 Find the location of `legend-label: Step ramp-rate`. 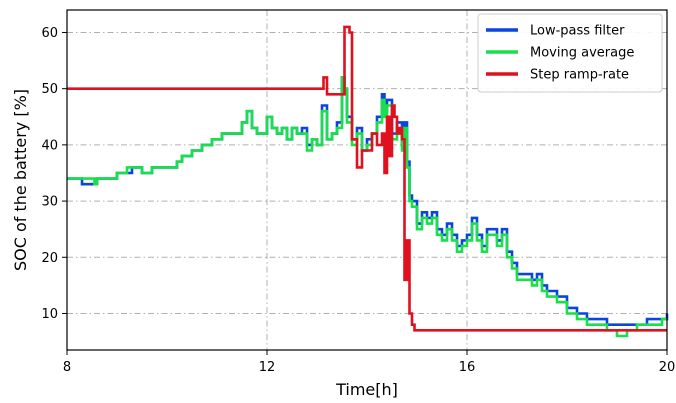

legend-label: Step ramp-rate is located at coordinates (579, 75).